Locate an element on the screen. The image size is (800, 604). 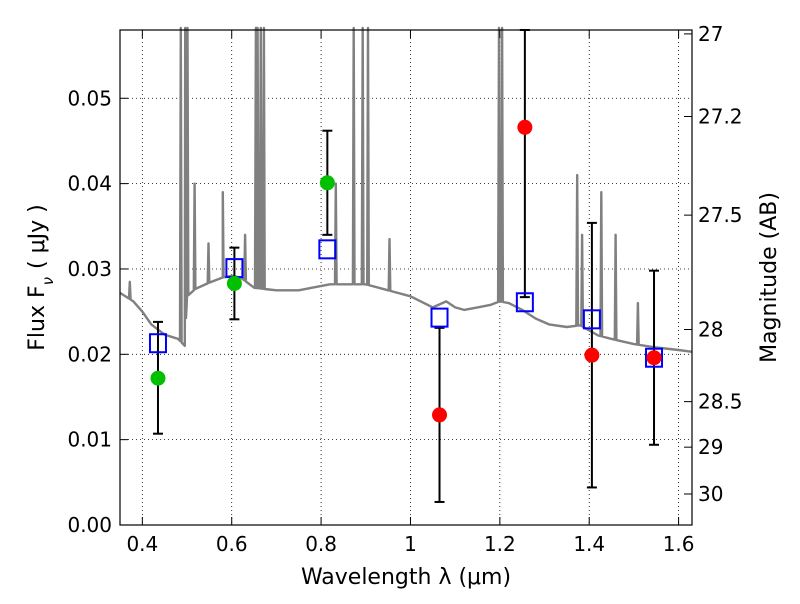
x-tick-label: 1.6 is located at coordinates (679, 544).